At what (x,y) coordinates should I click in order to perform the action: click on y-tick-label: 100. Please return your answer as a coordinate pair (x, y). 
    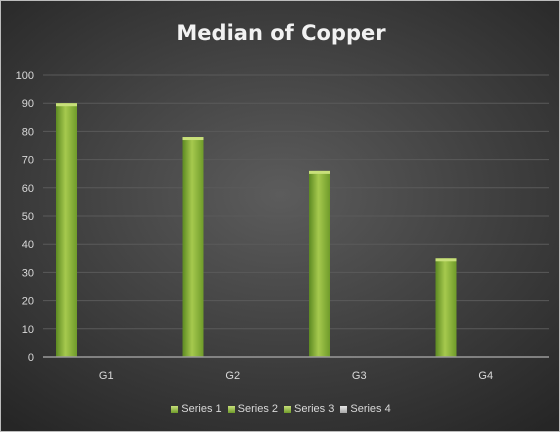
    Looking at the image, I should click on (25, 76).